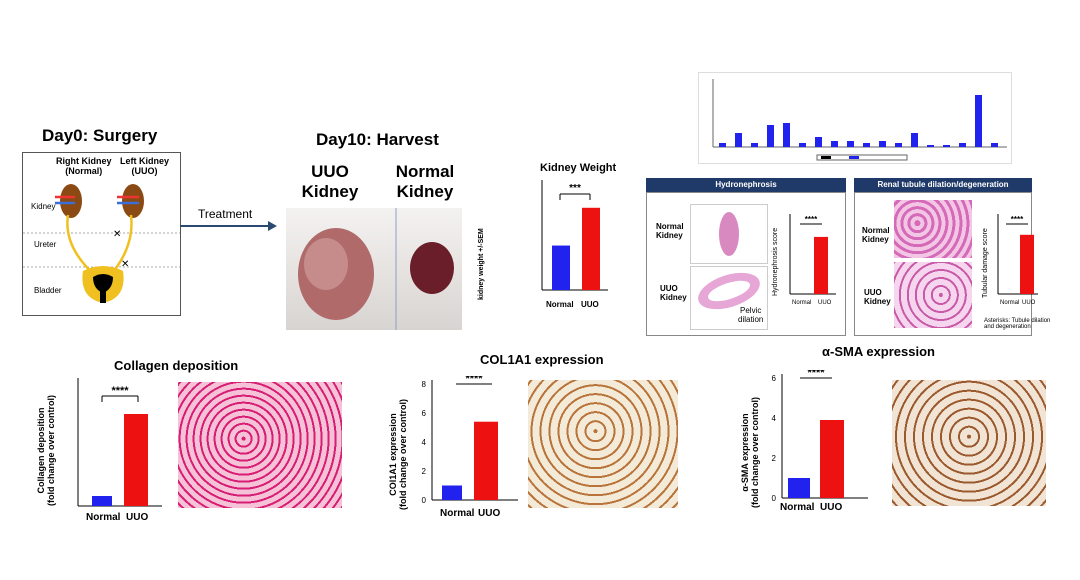 The width and height of the screenshot is (1080, 580). Describe the element at coordinates (729, 298) in the screenshot. I see `hydro-uuo-image` at that location.